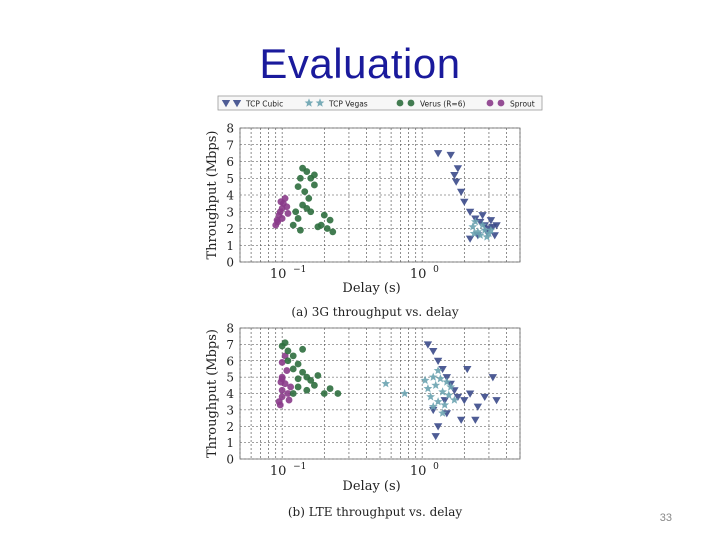  Describe the element at coordinates (360, 63) in the screenshot. I see `slide-title: Evaluation` at that location.